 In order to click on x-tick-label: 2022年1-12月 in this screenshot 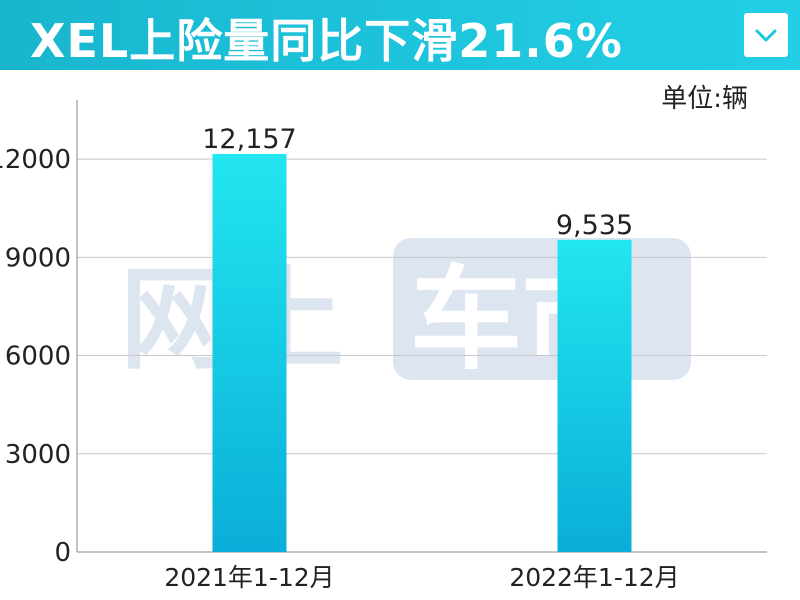, I will do `click(594, 577)`.